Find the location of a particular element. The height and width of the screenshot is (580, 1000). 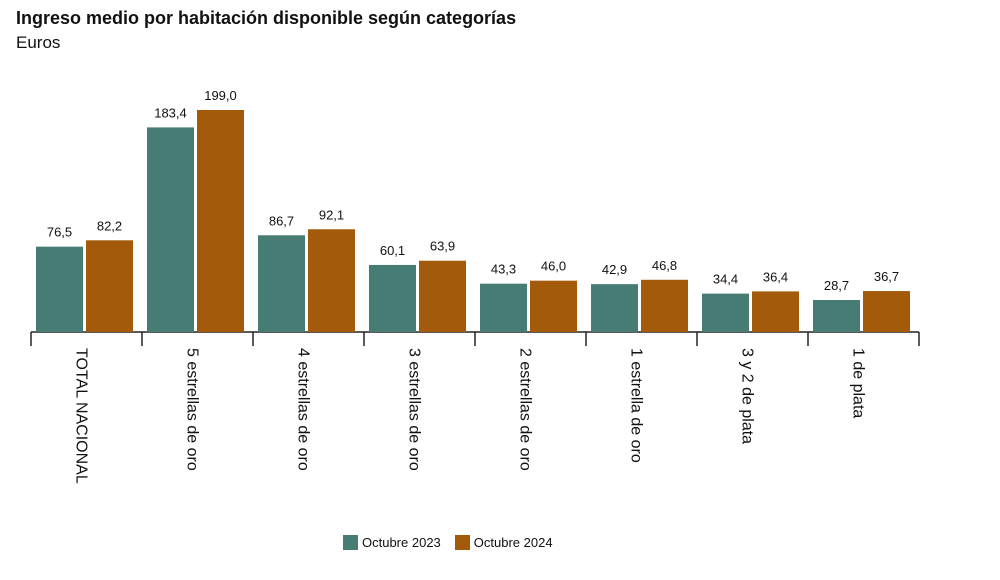

category-label: 2 estrellas de oro is located at coordinates (524, 409).